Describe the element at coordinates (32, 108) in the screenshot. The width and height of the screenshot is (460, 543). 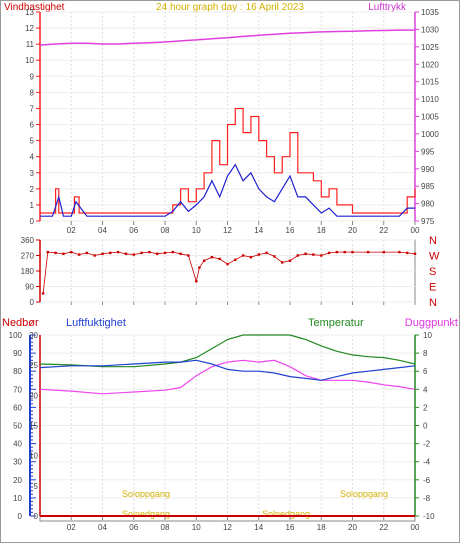
I see `y-left-tick-label: 7` at that location.